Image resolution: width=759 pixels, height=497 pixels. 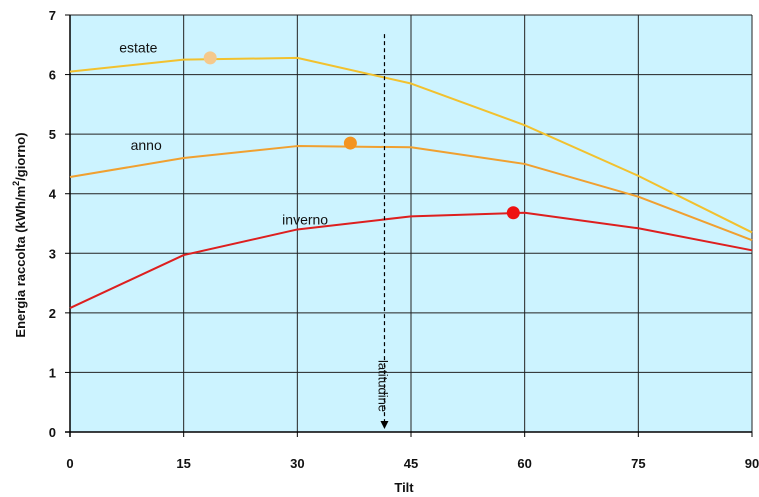 What do you see at coordinates (20, 262) in the screenshot?
I see `y-axis-title-main: Energia raccolta (kWh/m` at bounding box center [20, 262].